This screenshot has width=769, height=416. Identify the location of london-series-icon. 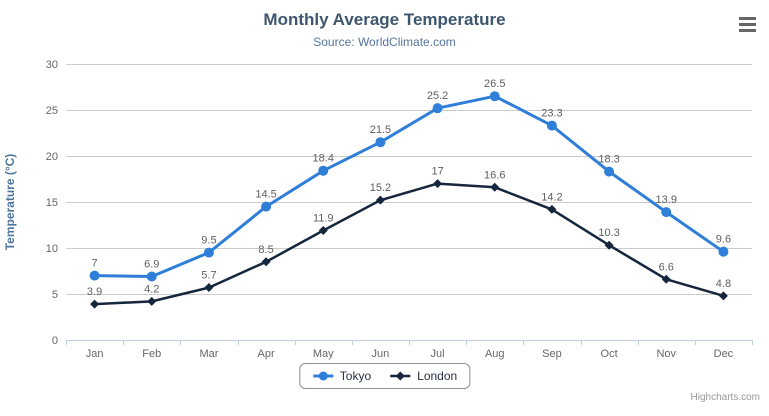
(400, 376).